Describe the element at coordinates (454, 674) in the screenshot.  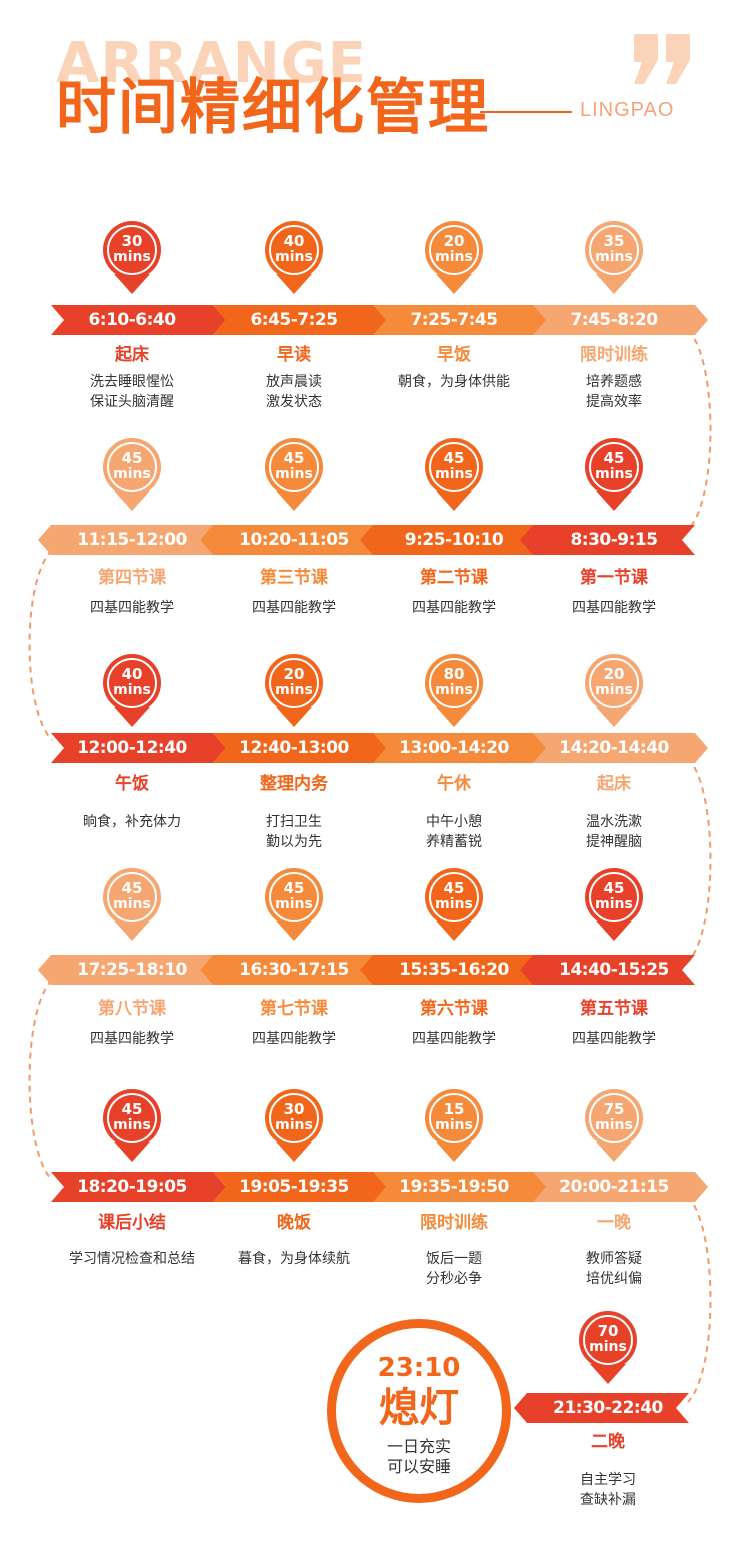
I see `duration-minutes: 80` at that location.